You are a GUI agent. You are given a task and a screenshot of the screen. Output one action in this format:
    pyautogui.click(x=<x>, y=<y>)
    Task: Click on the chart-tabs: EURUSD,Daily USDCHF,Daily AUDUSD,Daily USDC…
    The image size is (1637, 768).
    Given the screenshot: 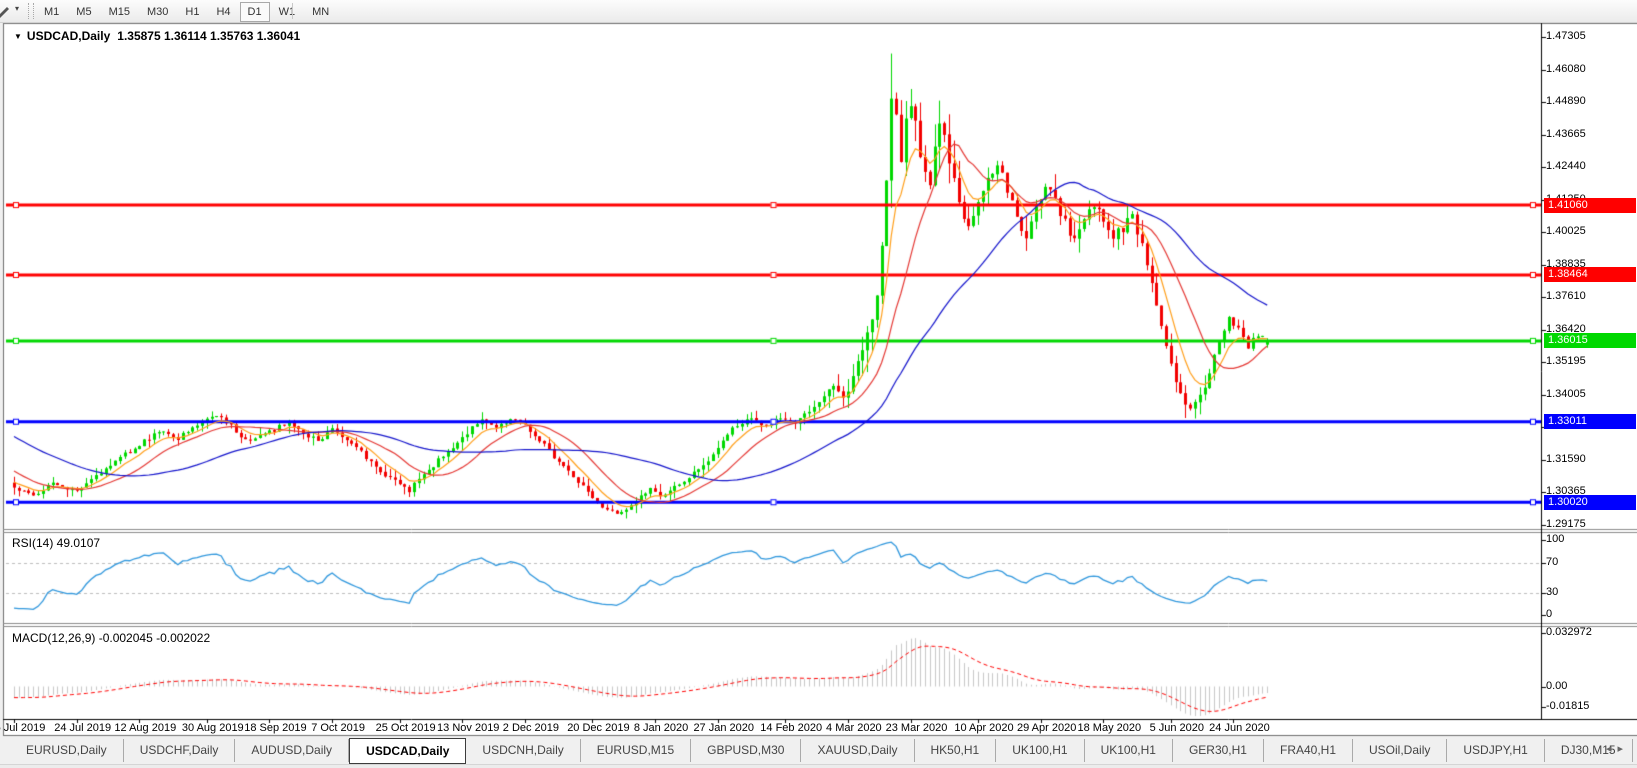 What is the action you would take?
    pyautogui.click(x=821, y=751)
    